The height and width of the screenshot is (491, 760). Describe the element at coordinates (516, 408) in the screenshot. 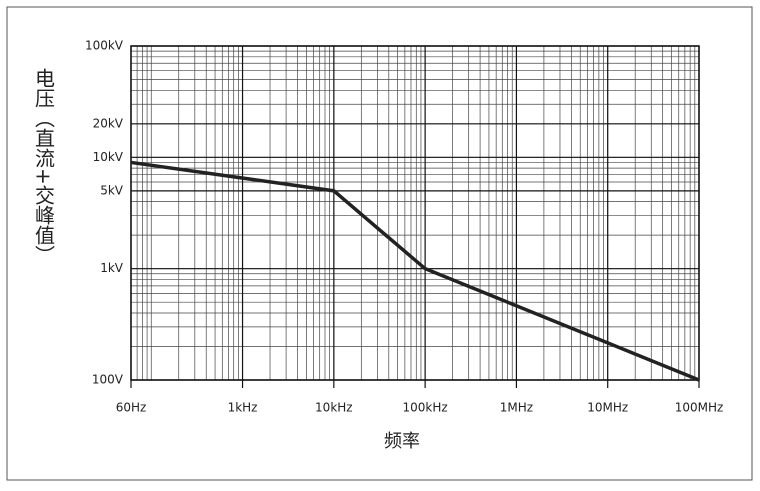

I see `x-tick-label: 1MHz` at that location.